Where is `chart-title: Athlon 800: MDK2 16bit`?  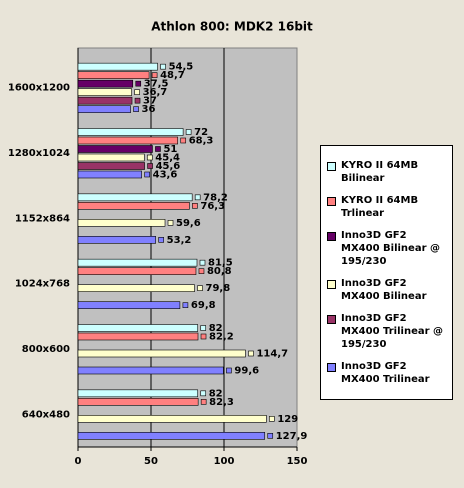 chart-title: Athlon 800: MDK2 16bit is located at coordinates (232, 27).